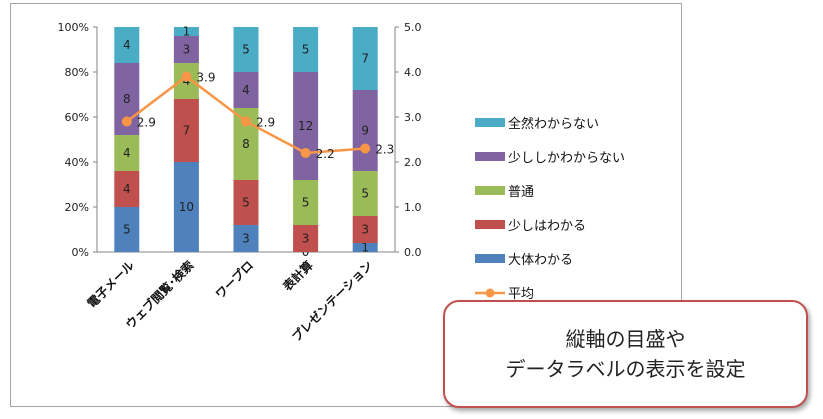 This screenshot has height=419, width=823. What do you see at coordinates (625, 339) in the screenshot?
I see `callout-line-1: 縦軸の目盛や` at bounding box center [625, 339].